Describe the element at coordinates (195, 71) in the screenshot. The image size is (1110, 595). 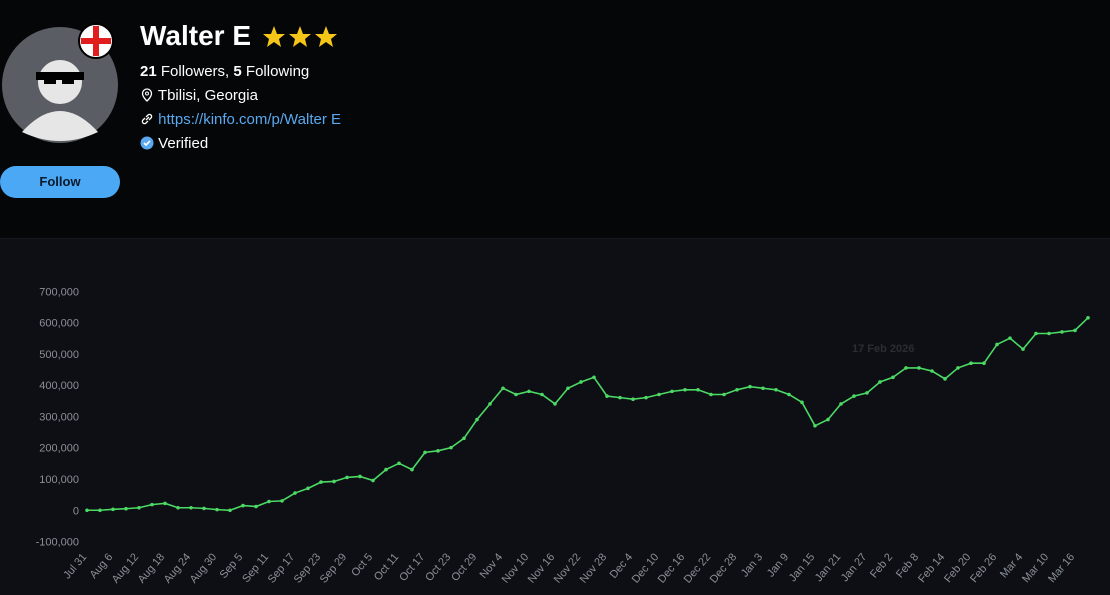
I see `followers-label: Followers,` at that location.